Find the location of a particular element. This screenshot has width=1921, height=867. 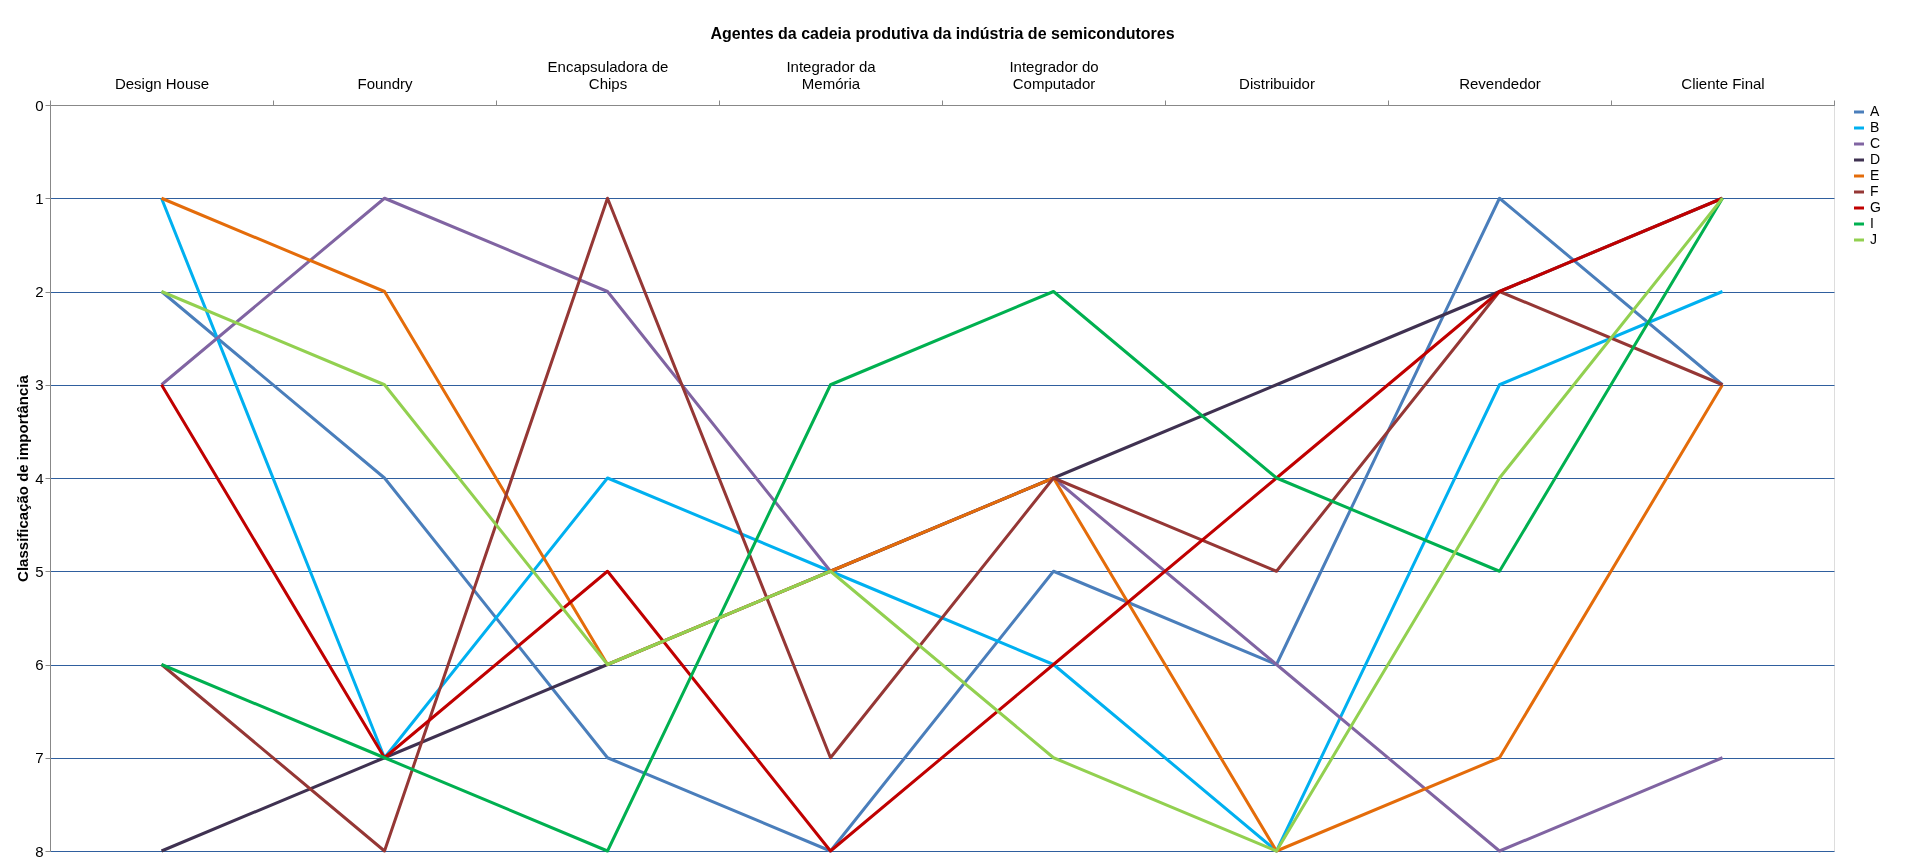

y-tick-label: 3 is located at coordinates (39, 385).